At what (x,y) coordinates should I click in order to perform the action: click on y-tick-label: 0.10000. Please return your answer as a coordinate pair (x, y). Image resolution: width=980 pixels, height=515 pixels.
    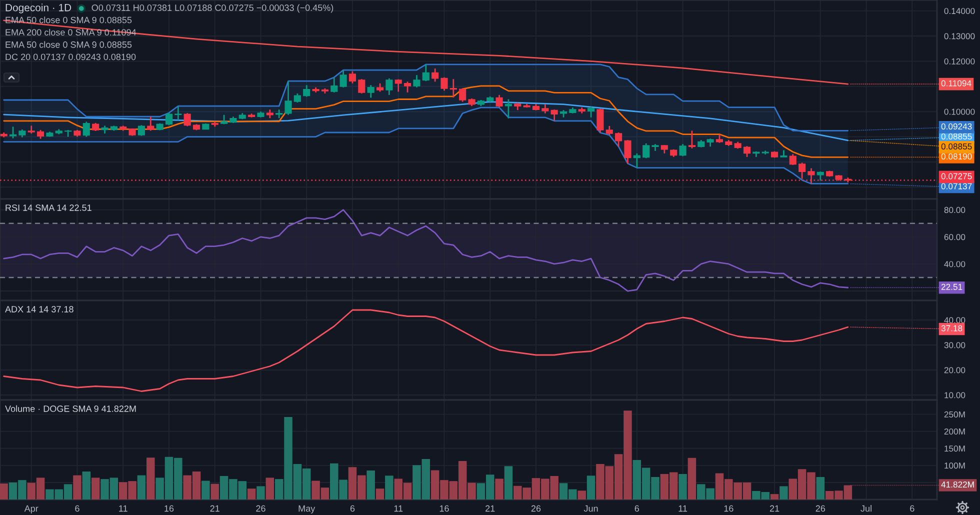
    Looking at the image, I should click on (959, 111).